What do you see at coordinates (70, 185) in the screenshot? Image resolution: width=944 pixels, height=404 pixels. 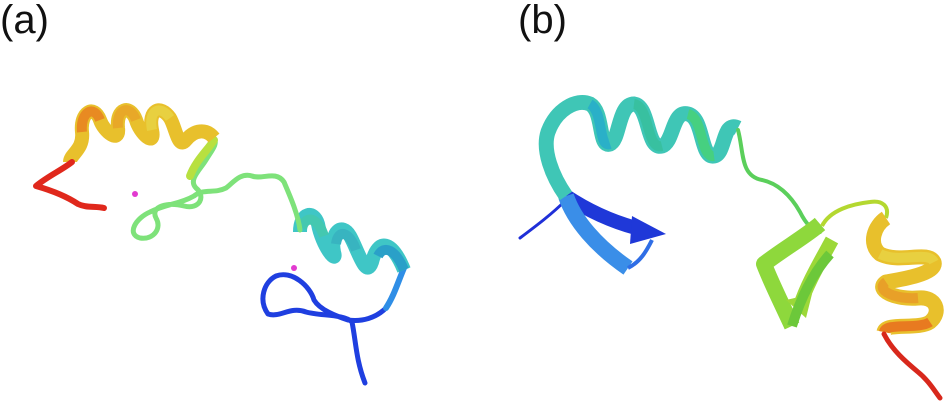 I see `panel-a-c-terminal-loop` at bounding box center [70, 185].